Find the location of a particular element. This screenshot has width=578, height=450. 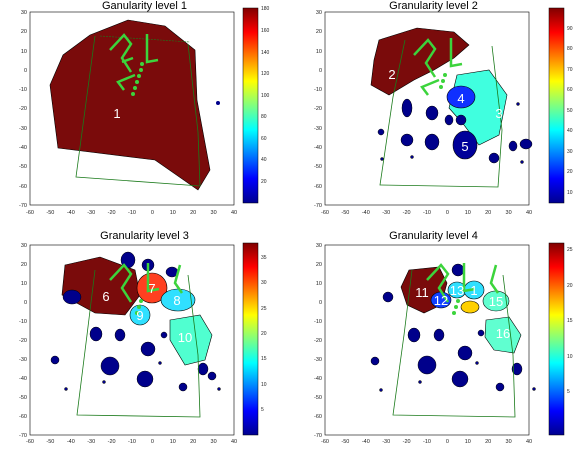

x-ticks-1: -60 -50 -40 -30 -20 -10 0 10 20 30 40 is located at coordinates (131, 213).